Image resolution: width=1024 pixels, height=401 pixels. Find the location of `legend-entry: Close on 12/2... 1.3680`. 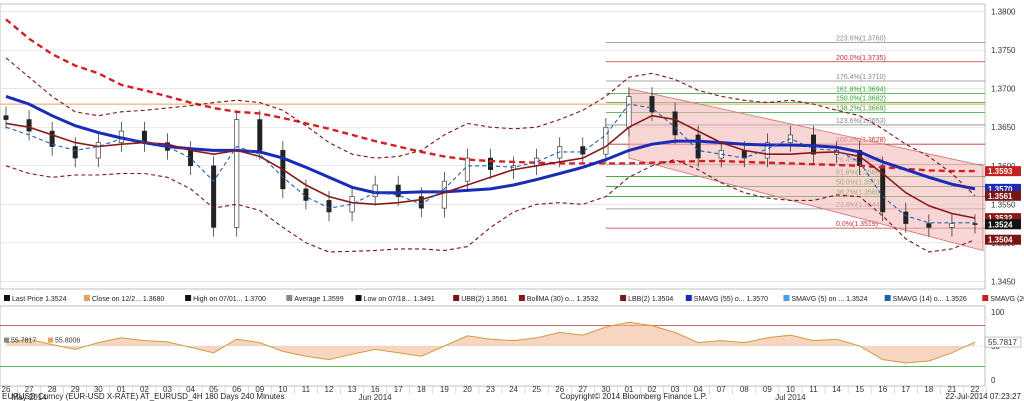

legend-entry: Close on 12/2... 1.3680 is located at coordinates (128, 299).